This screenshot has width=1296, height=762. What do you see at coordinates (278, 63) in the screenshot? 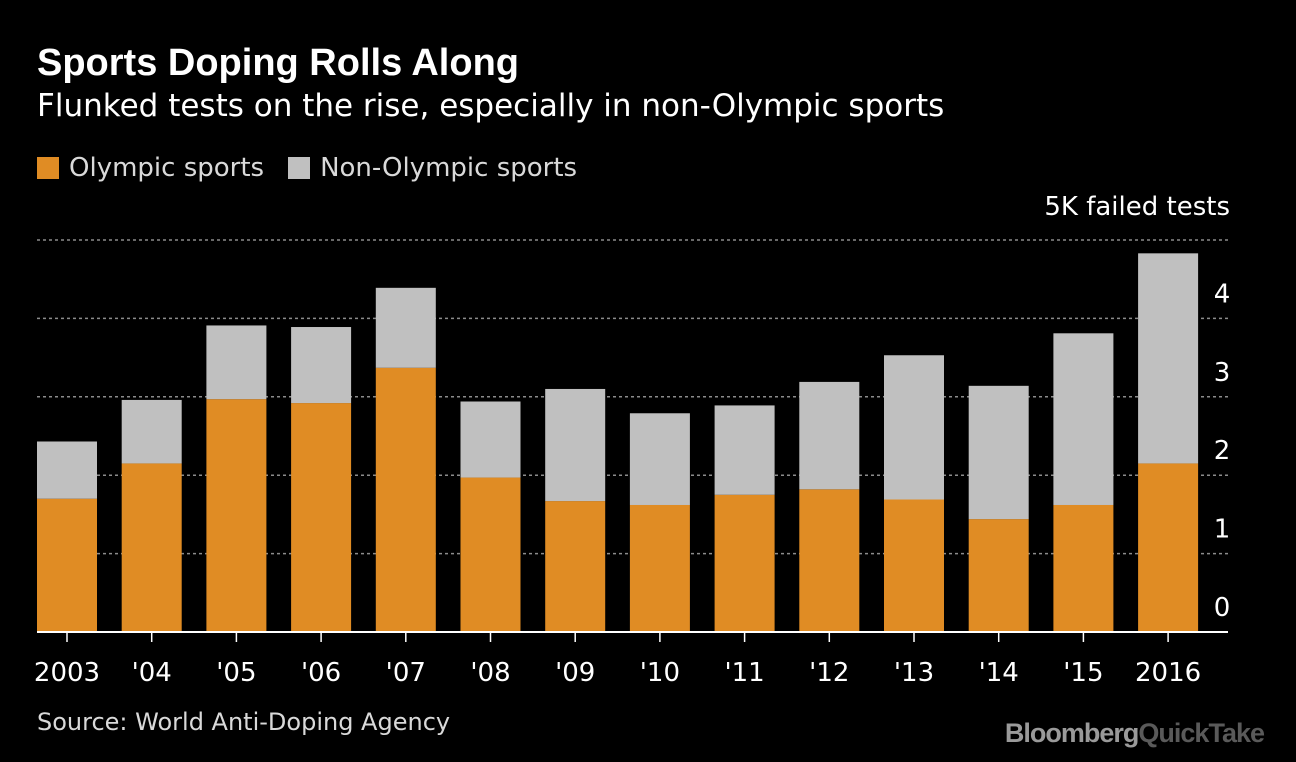
I see `chart-title: Sports Doping Rolls Along` at bounding box center [278, 63].